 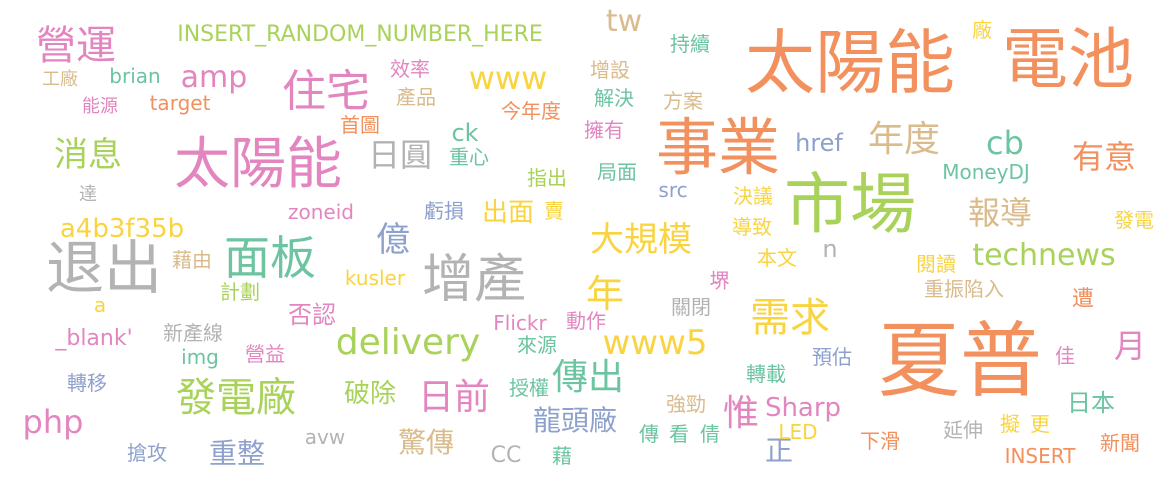 What do you see at coordinates (265, 354) in the screenshot?
I see `word-yingyi: 營益` at bounding box center [265, 354].